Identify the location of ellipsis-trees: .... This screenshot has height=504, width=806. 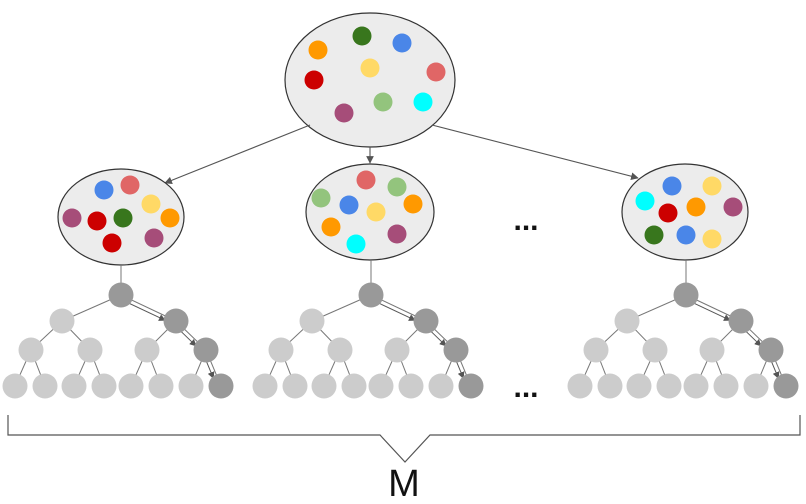
(525, 387).